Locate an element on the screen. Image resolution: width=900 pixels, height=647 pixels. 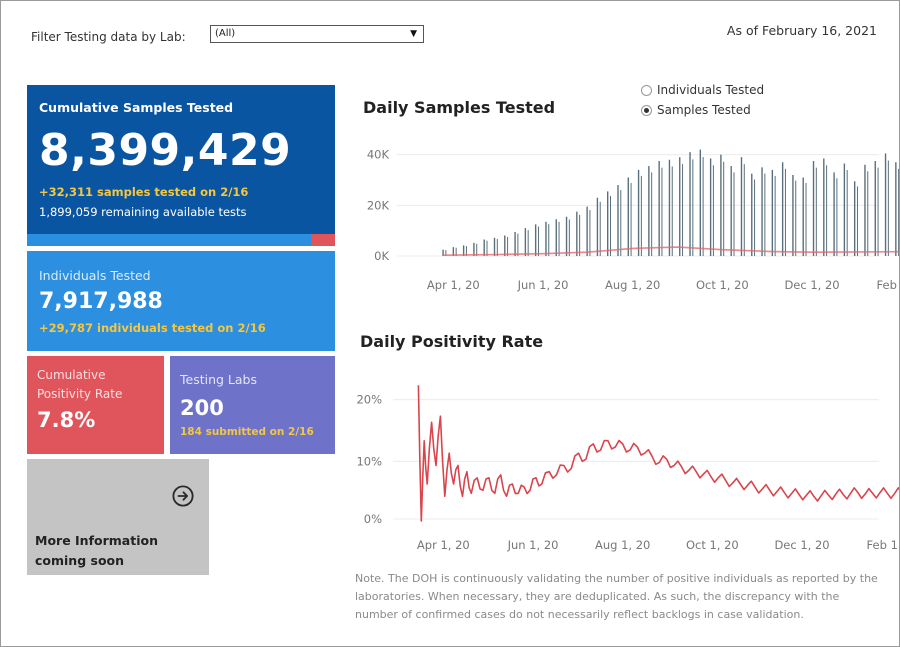
chevron-down-icon: ▼ is located at coordinates (413, 34).